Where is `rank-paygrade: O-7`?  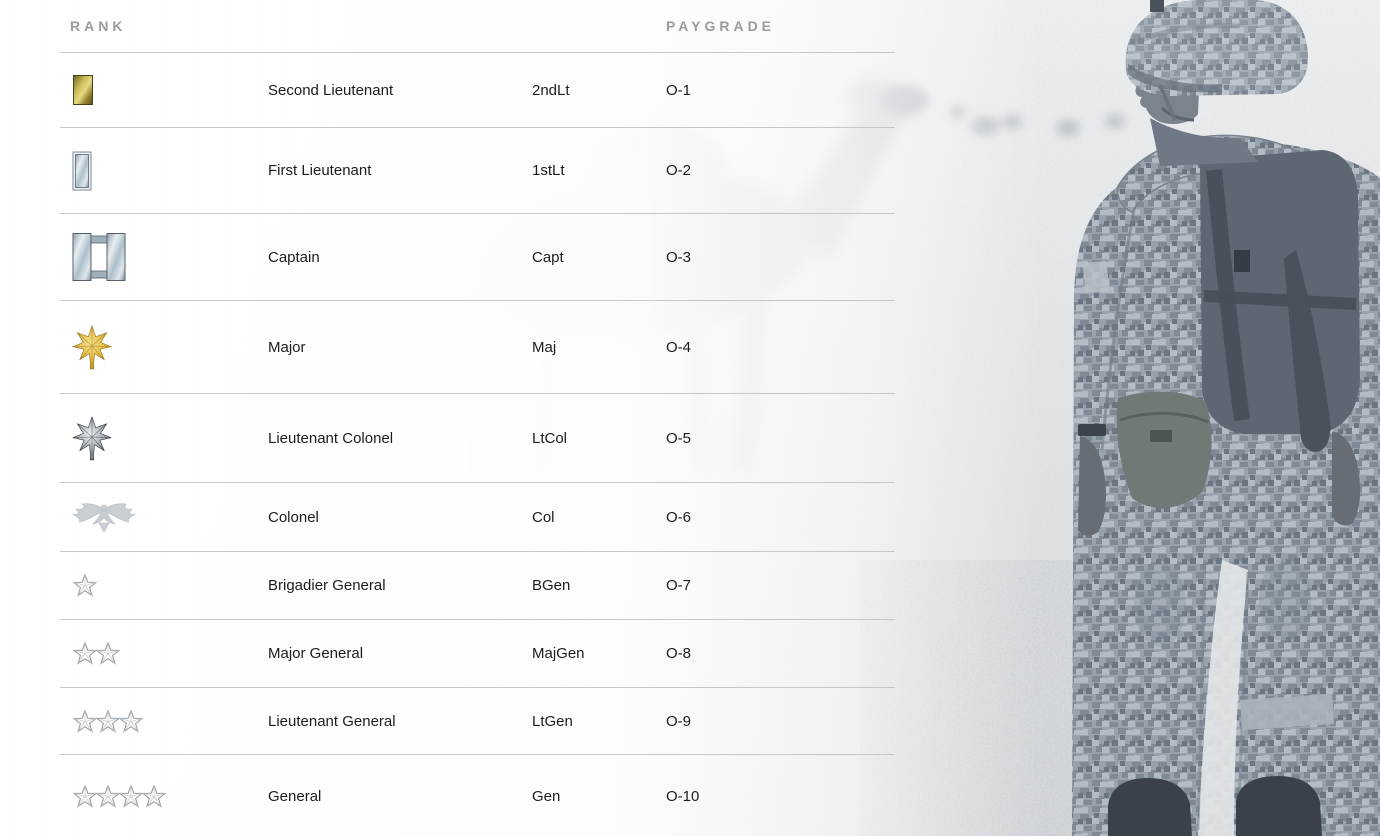
rank-paygrade: O-7 is located at coordinates (679, 585).